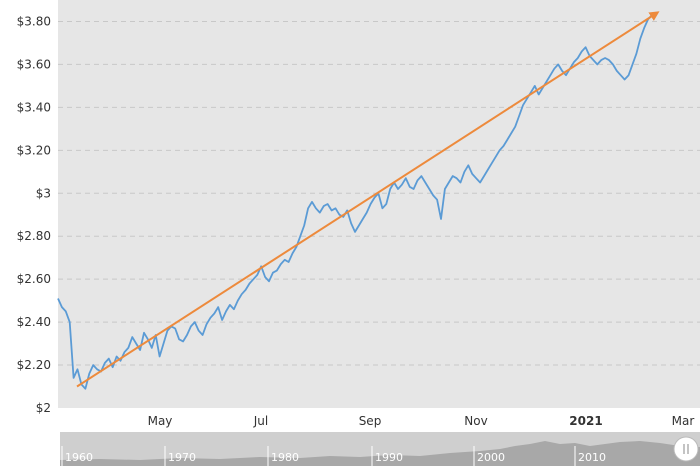 This screenshot has height=466, width=700. Describe the element at coordinates (370, 421) in the screenshot. I see `x-tick-label: Sep` at that location.